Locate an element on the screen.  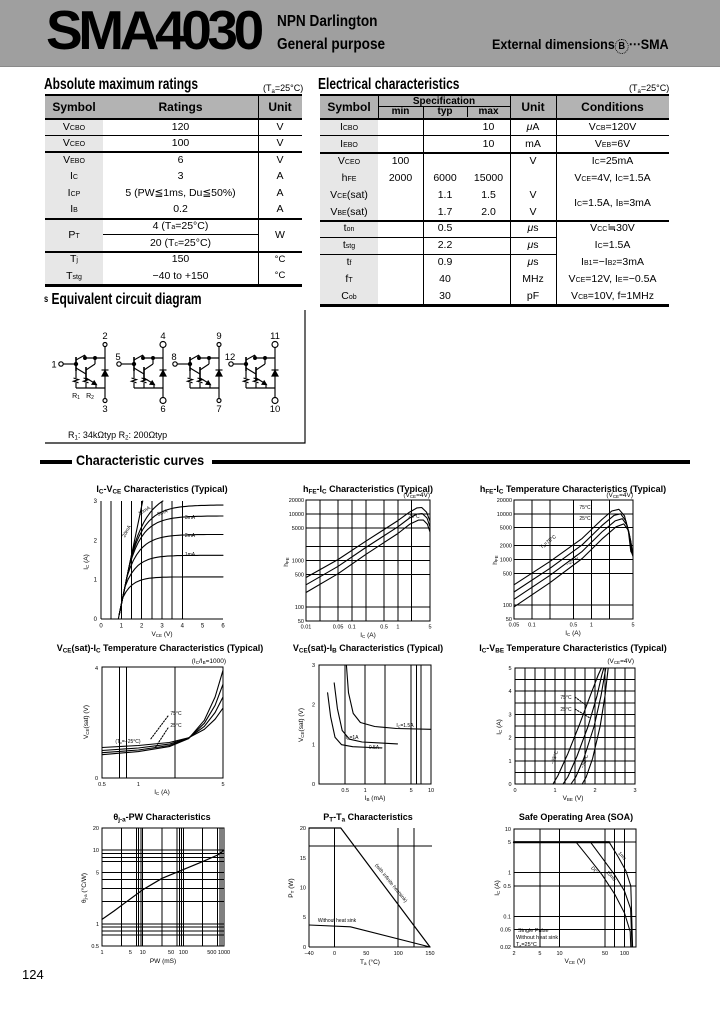
svg-text: θj-a-PW Characteristics is located at coordinates (161, 818).